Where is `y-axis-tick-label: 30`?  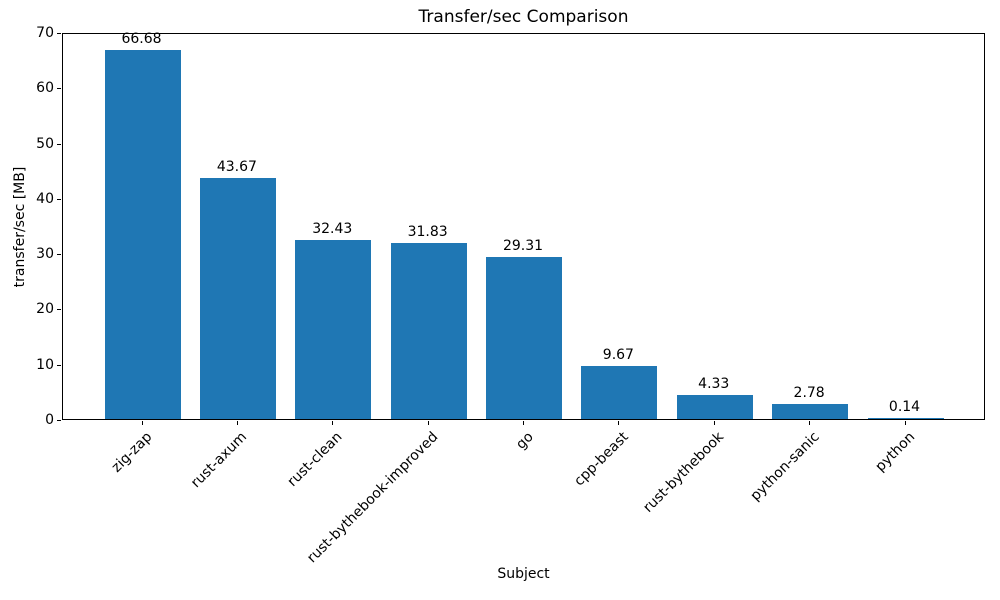 y-axis-tick-label: 30 is located at coordinates (45, 254).